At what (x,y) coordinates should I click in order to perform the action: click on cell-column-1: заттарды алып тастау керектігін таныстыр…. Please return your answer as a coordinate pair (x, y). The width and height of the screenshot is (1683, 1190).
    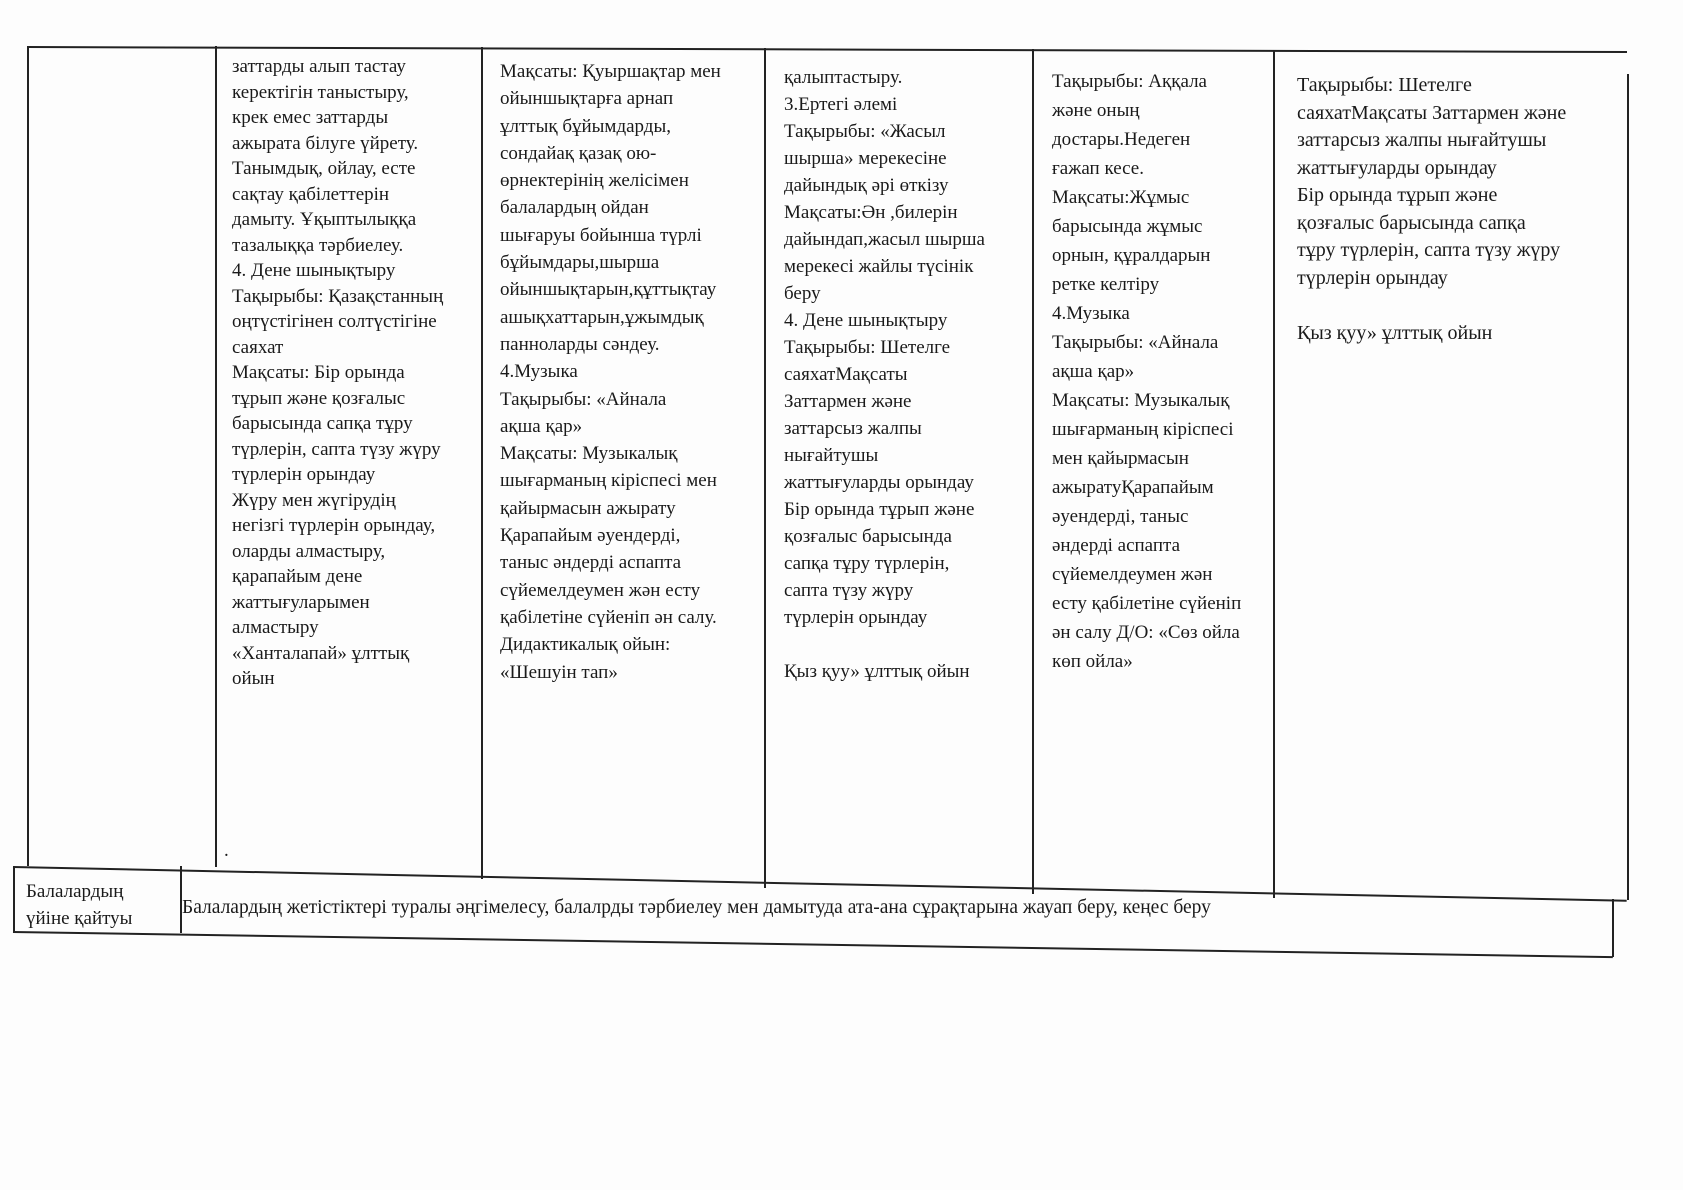
    Looking at the image, I should click on (338, 372).